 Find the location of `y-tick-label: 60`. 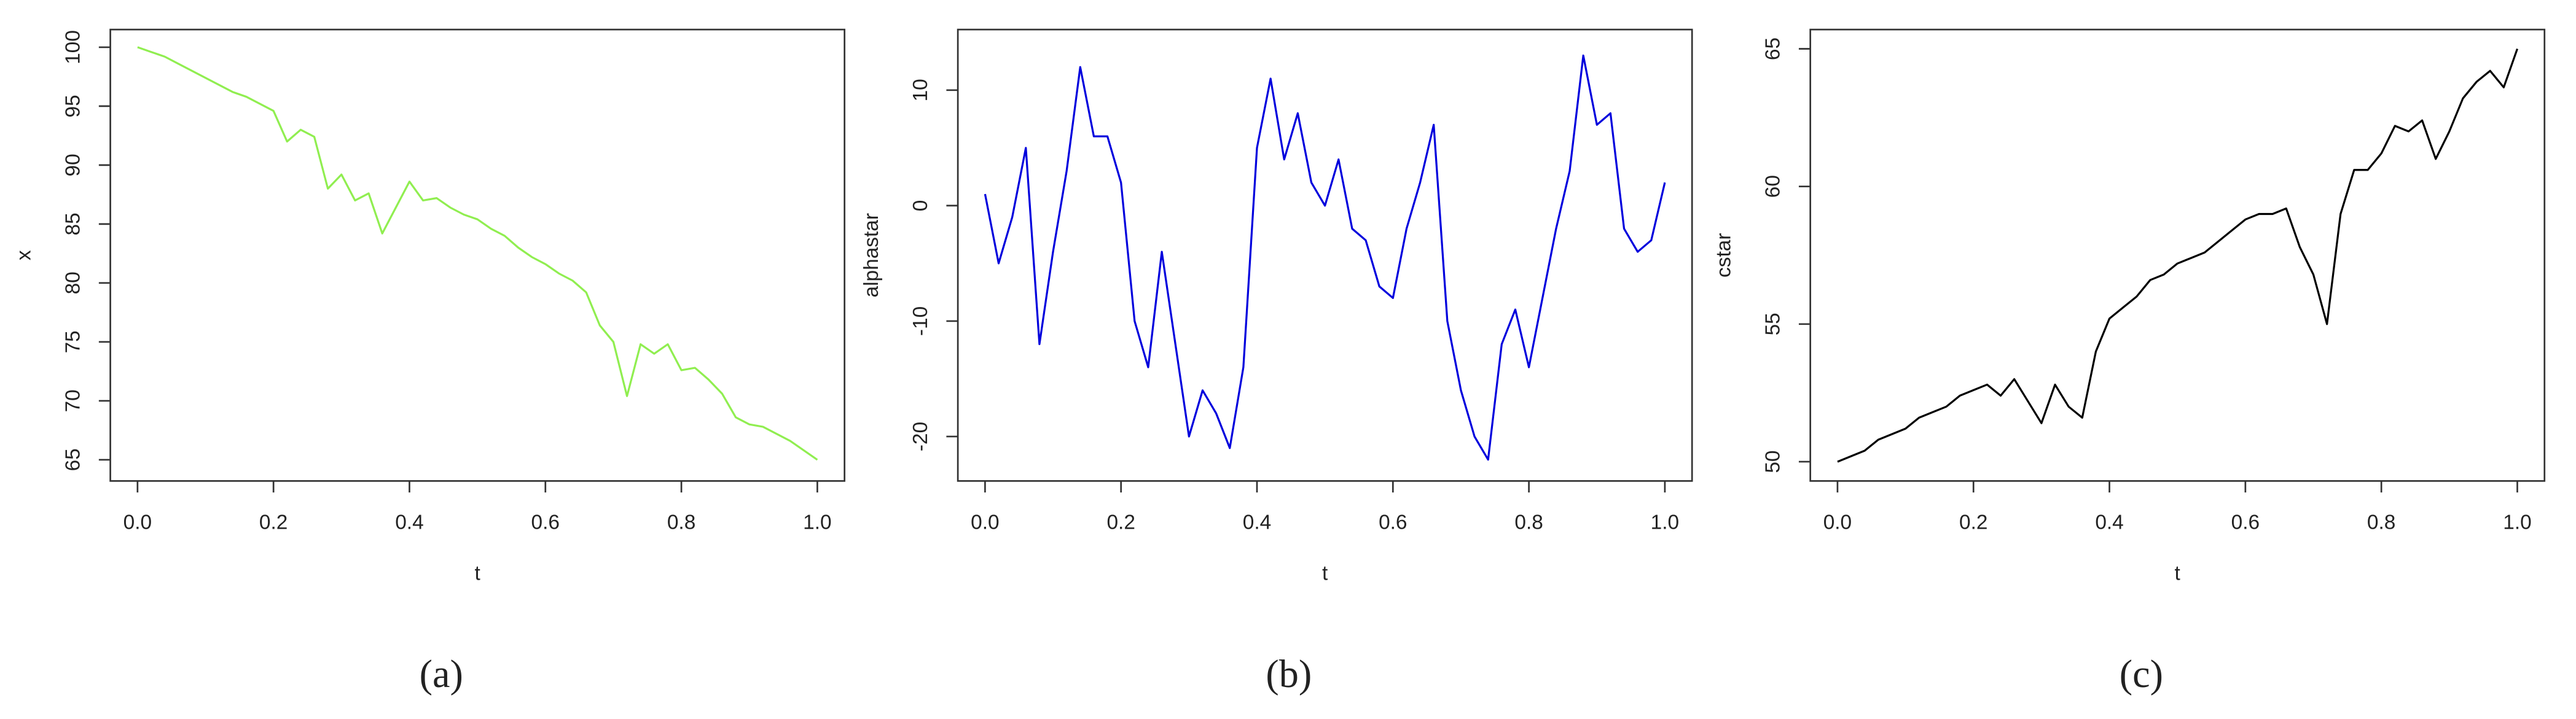

y-tick-label: 60 is located at coordinates (1773, 186).